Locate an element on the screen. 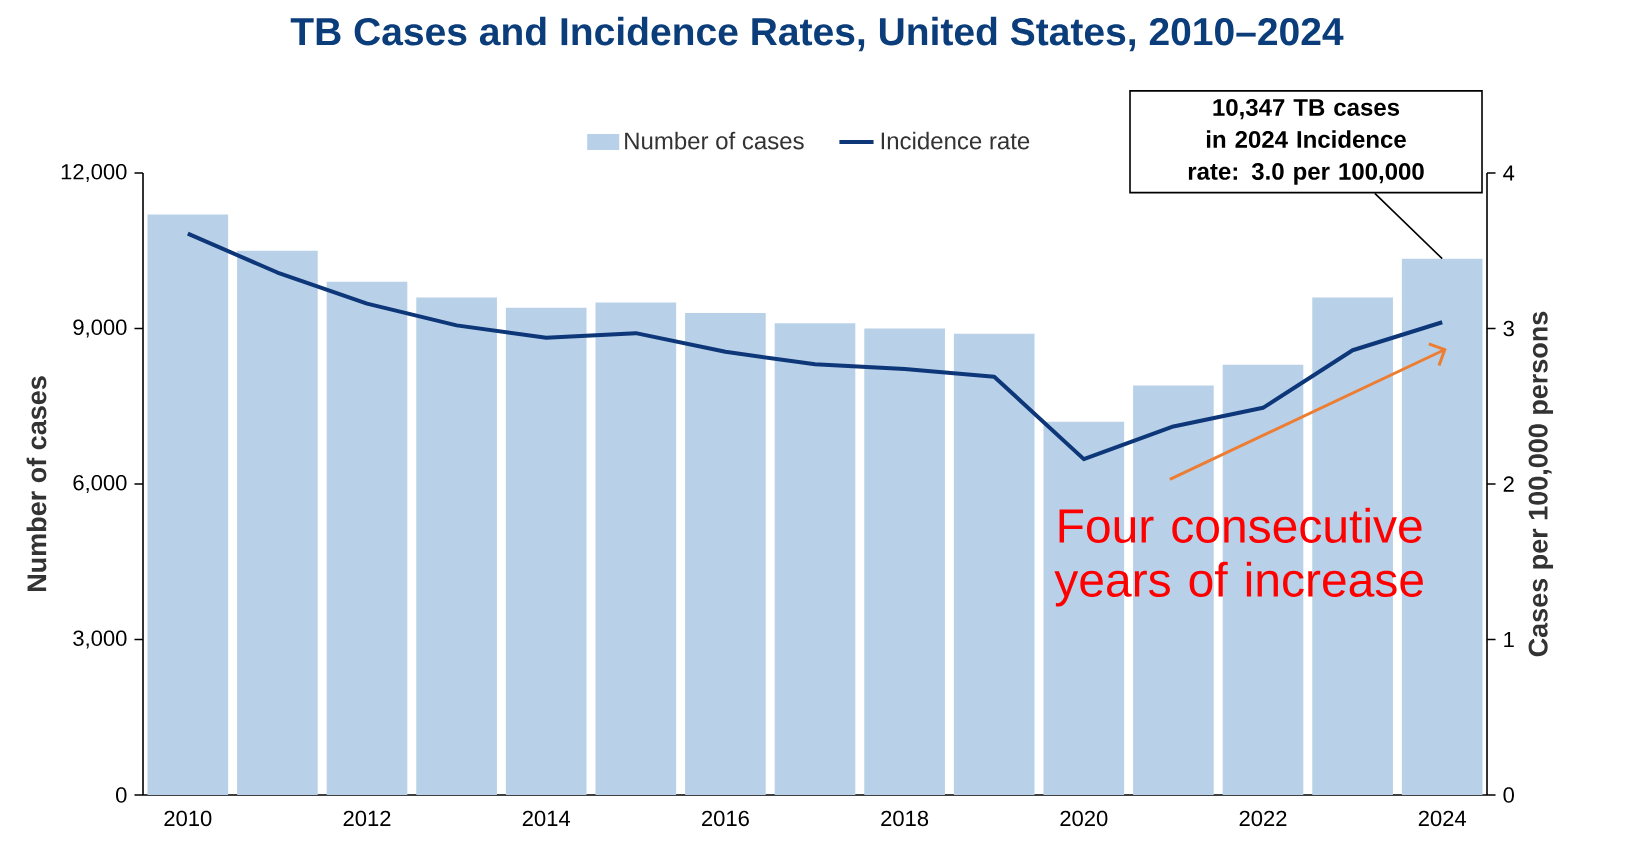 Image resolution: width=1634 pixels, height=843 pixels. y2-tick-label: 0 is located at coordinates (1508, 795).